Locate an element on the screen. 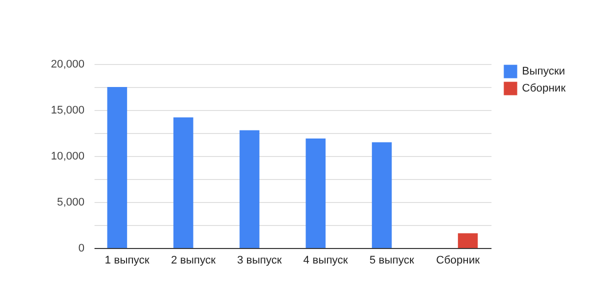 The width and height of the screenshot is (600, 300). x-tick-label: 1 выпуск is located at coordinates (127, 260).